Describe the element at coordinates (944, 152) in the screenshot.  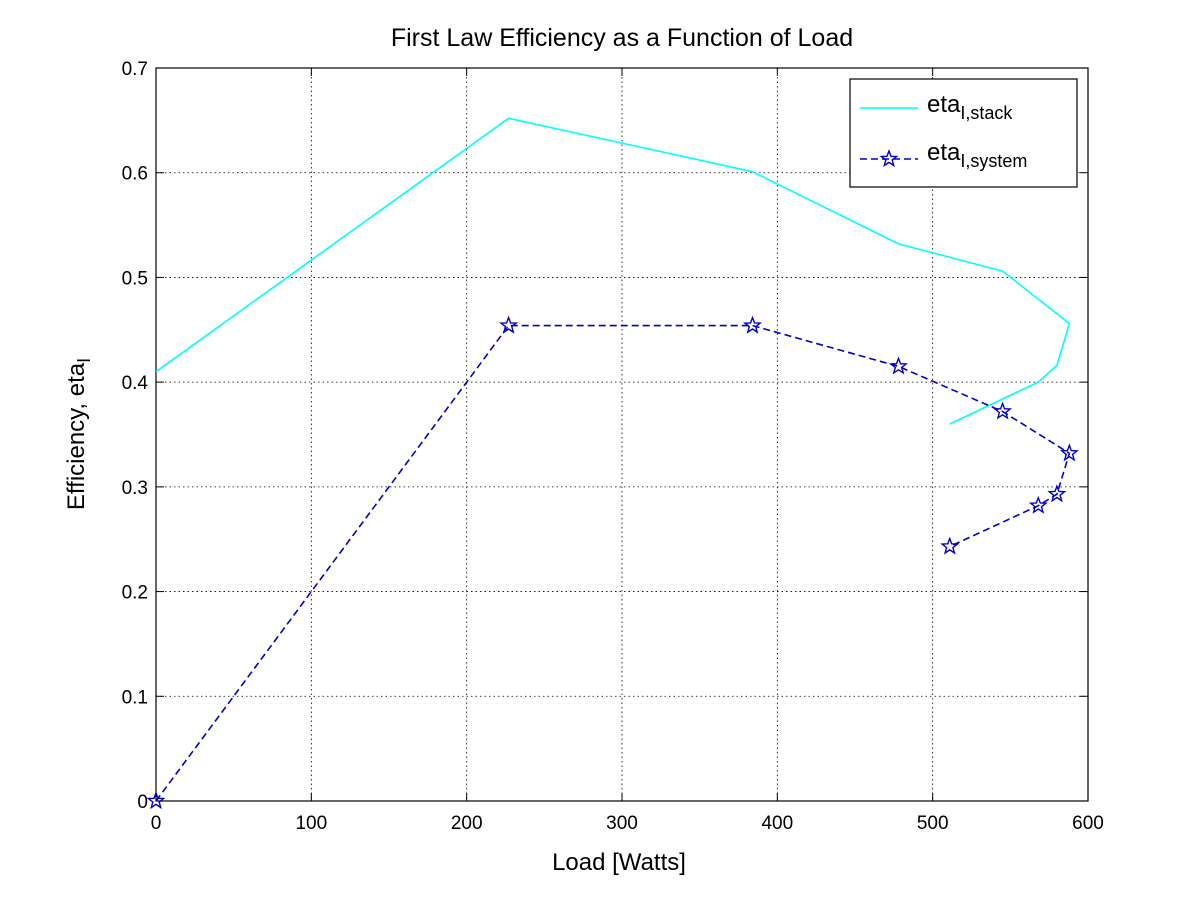
I see `legend-label-system-main: eta` at that location.